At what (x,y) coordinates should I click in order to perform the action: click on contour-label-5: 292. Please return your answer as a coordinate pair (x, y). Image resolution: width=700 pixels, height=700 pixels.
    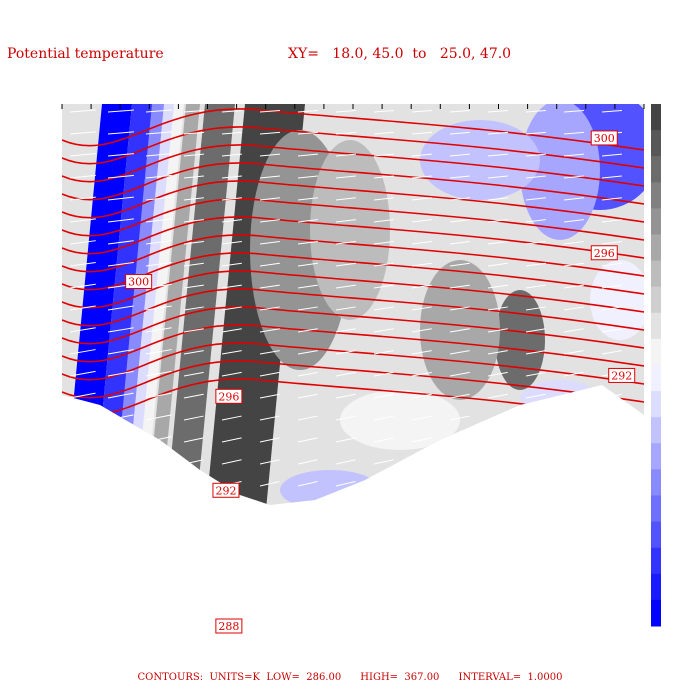
    Looking at the image, I should click on (622, 375).